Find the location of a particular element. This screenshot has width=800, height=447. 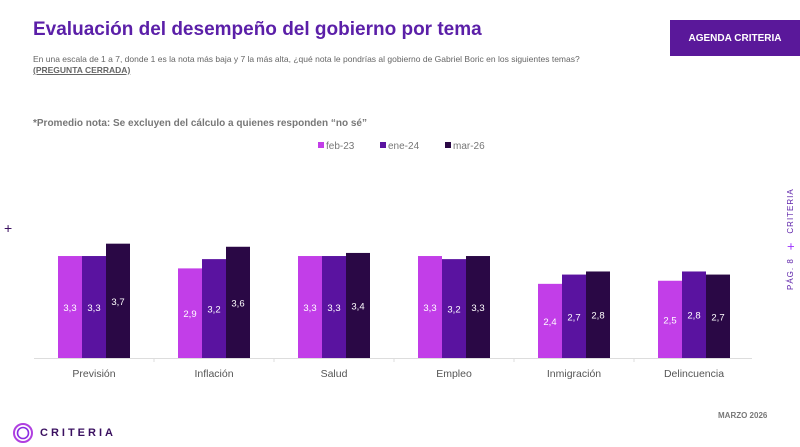

agenda-criteria-button: AGENDA CRITERIA is located at coordinates (735, 38).